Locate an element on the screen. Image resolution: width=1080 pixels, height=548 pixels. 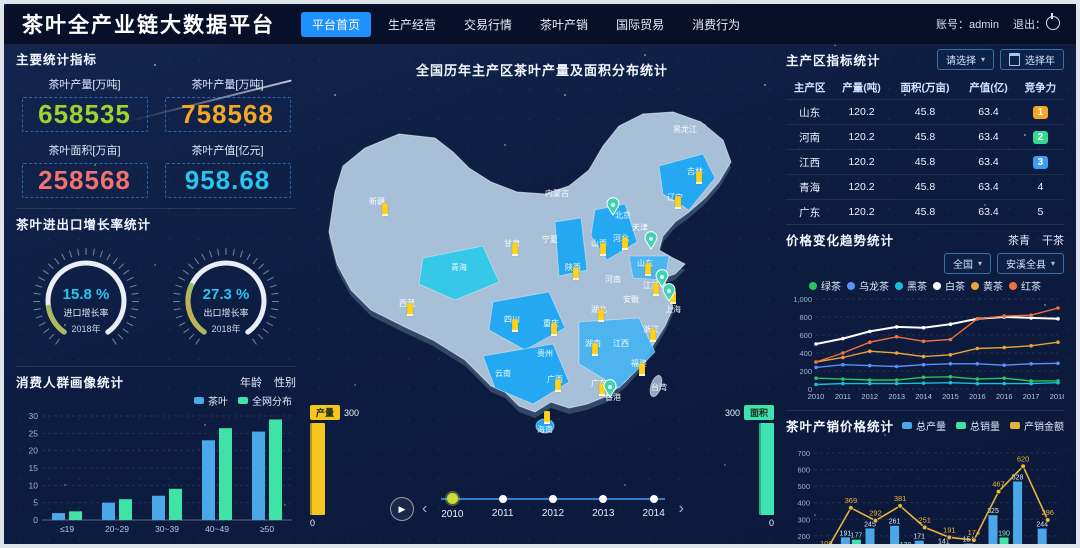
svg-text: 261 is located at coordinates (895, 522).